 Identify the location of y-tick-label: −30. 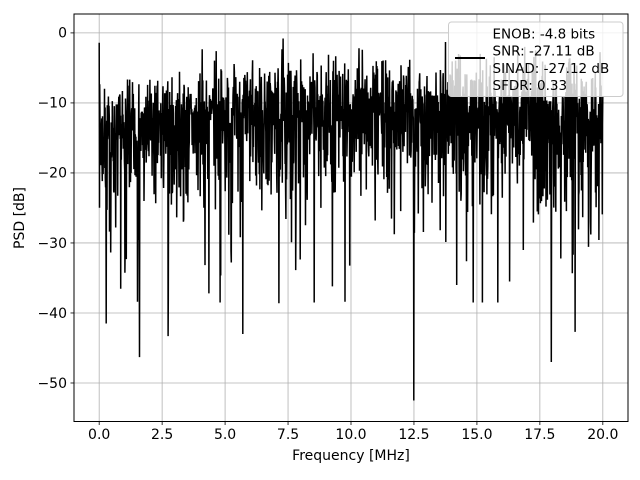
(52, 244).